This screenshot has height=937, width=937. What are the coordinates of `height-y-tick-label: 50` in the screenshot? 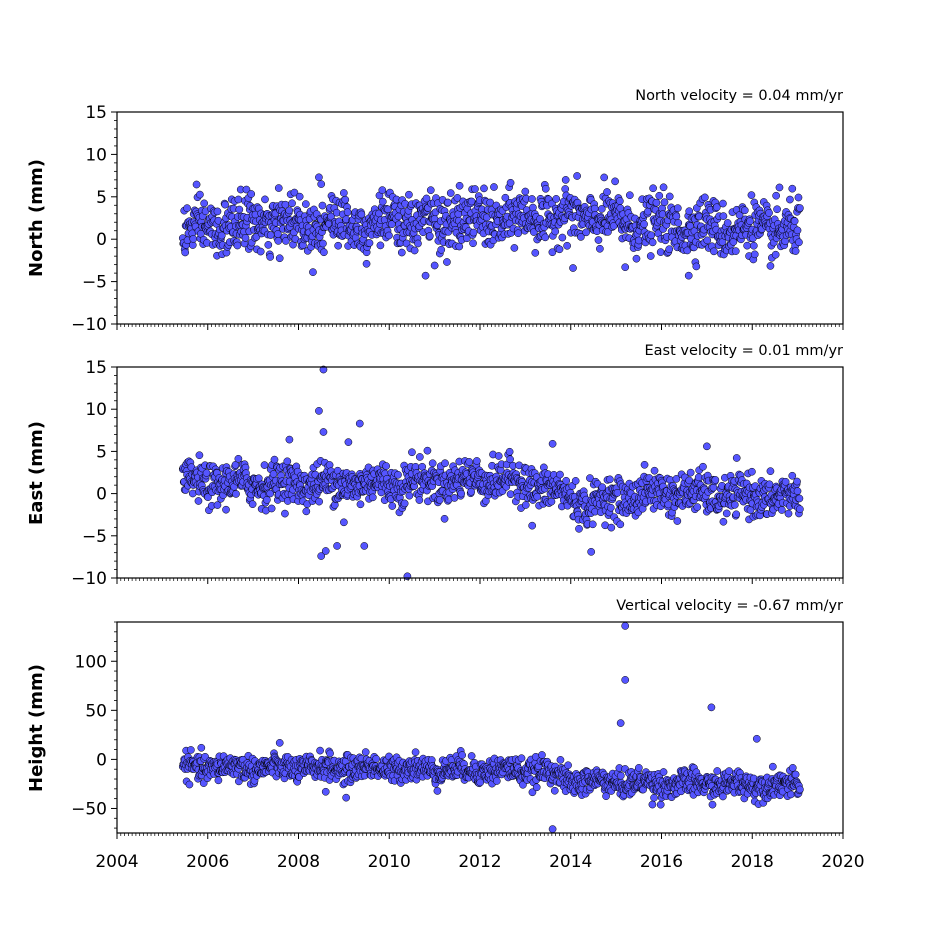 It's located at (96, 711).